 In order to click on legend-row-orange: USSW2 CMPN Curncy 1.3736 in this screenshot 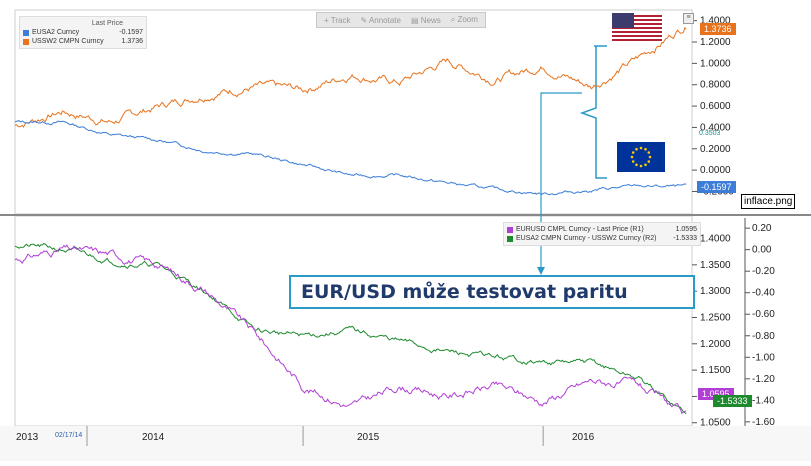, I will do `click(83, 41)`.